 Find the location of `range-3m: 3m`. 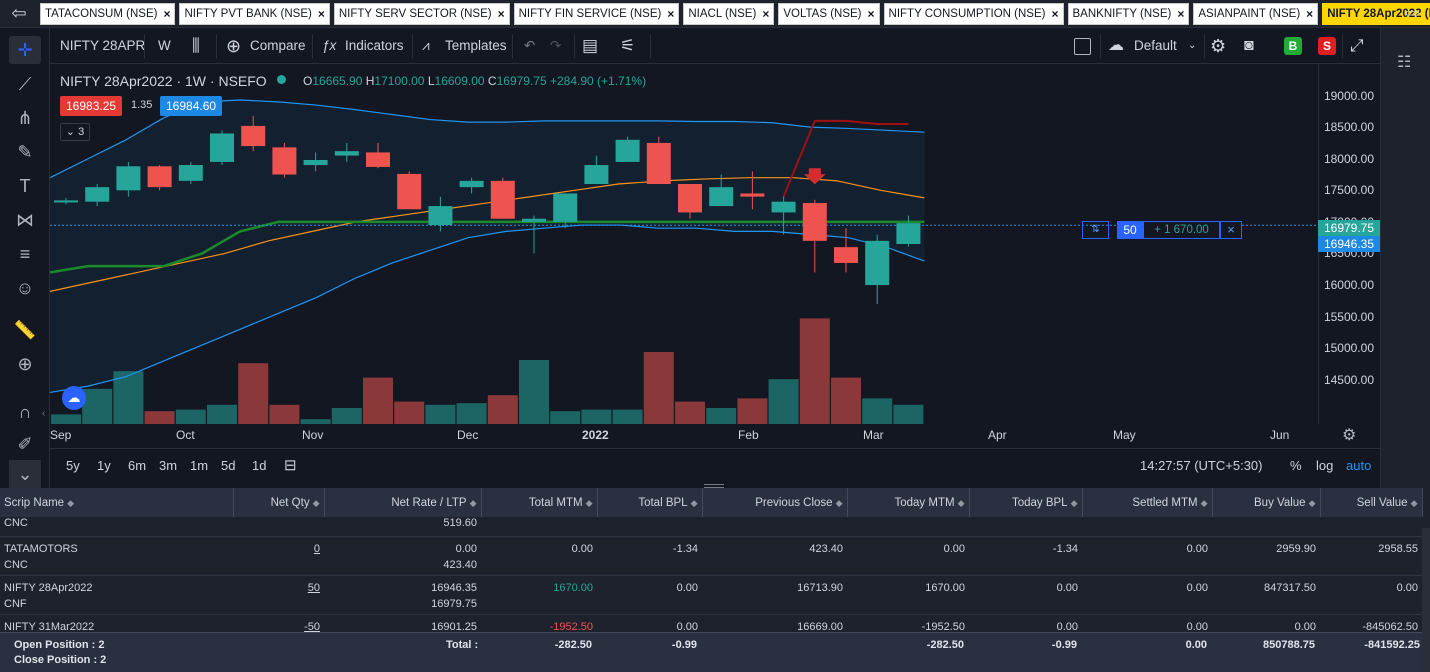

range-3m: 3m is located at coordinates (168, 465).